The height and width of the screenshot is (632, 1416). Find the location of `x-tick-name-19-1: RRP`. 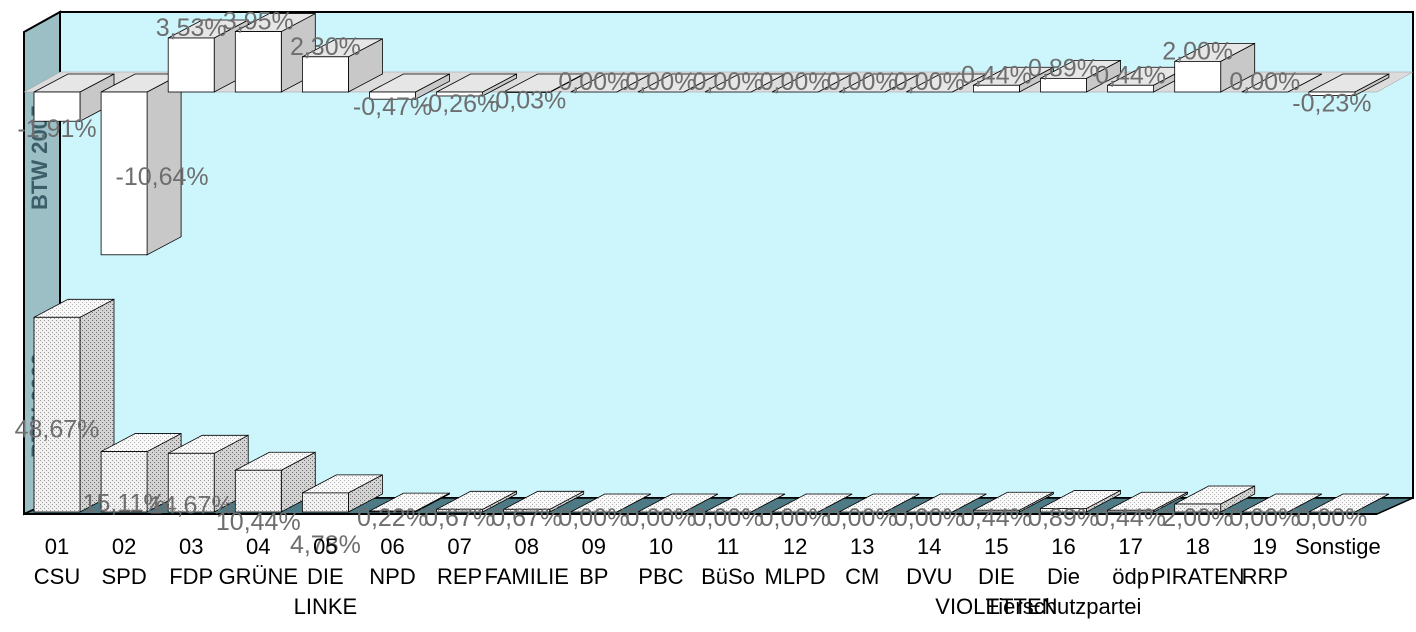

x-tick-name-19-1: RRP is located at coordinates (1265, 576).